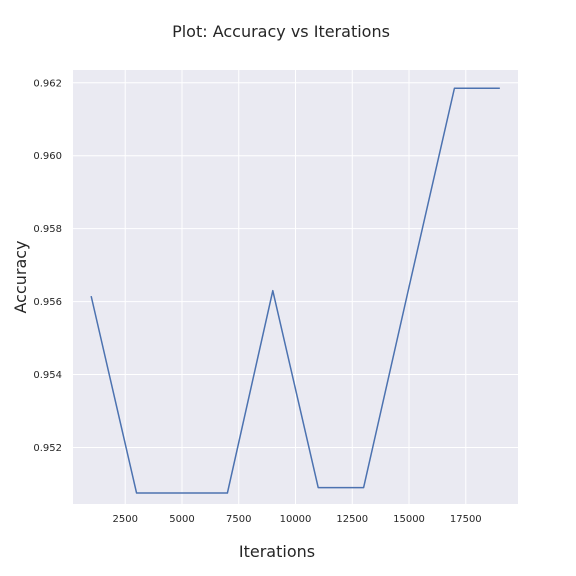 This screenshot has height=576, width=576. Describe the element at coordinates (47, 448) in the screenshot. I see `y-tick-label: 0.952` at that location.